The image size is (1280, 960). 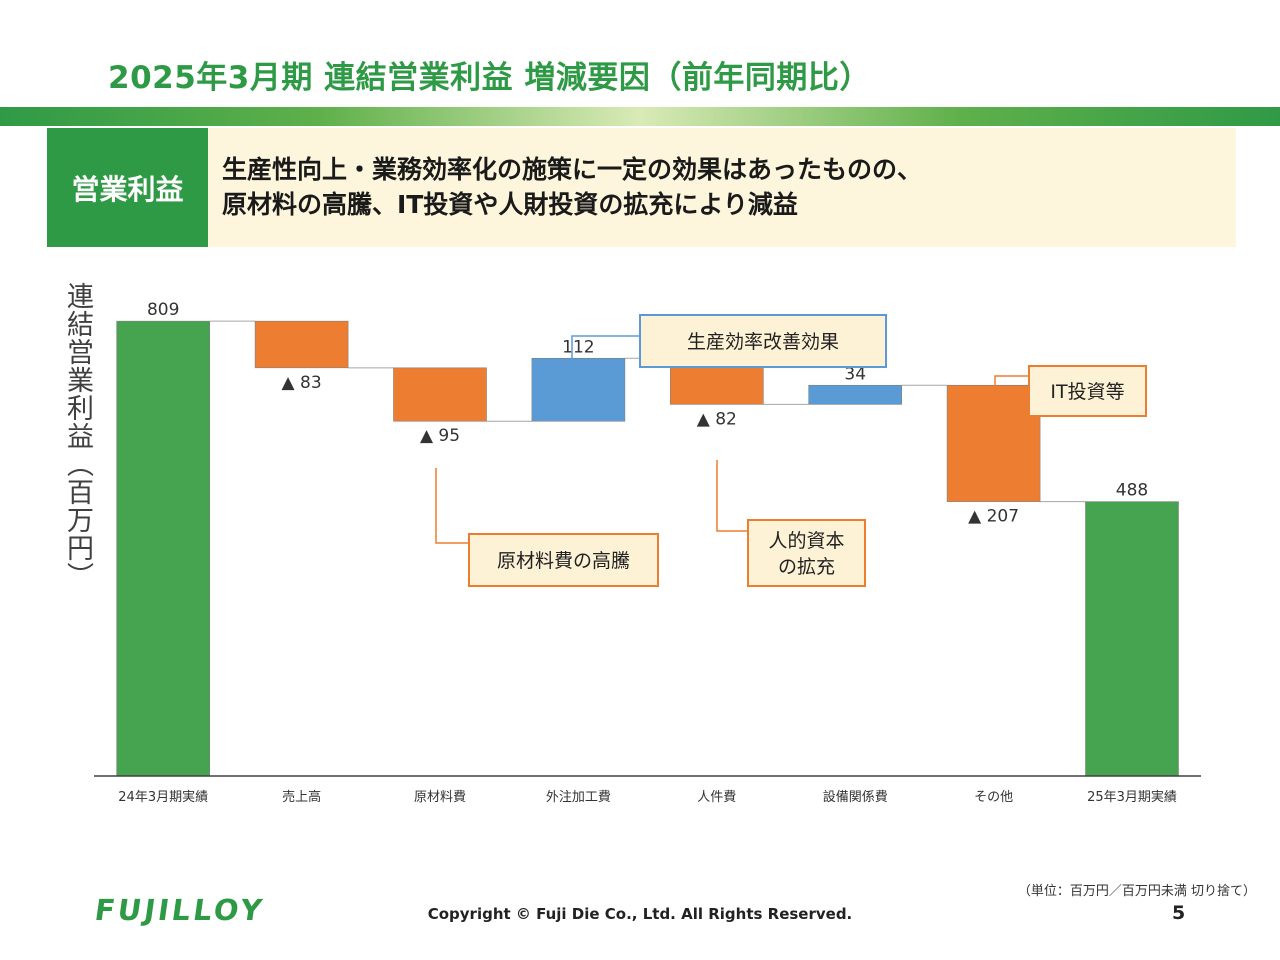 I want to click on page-number: 5, so click(x=1179, y=913).